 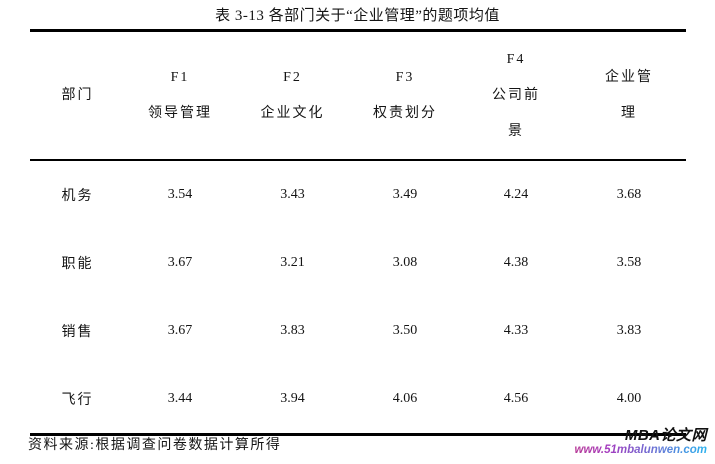 What do you see at coordinates (516, 262) in the screenshot?
I see `table-cell: 4.38` at bounding box center [516, 262].